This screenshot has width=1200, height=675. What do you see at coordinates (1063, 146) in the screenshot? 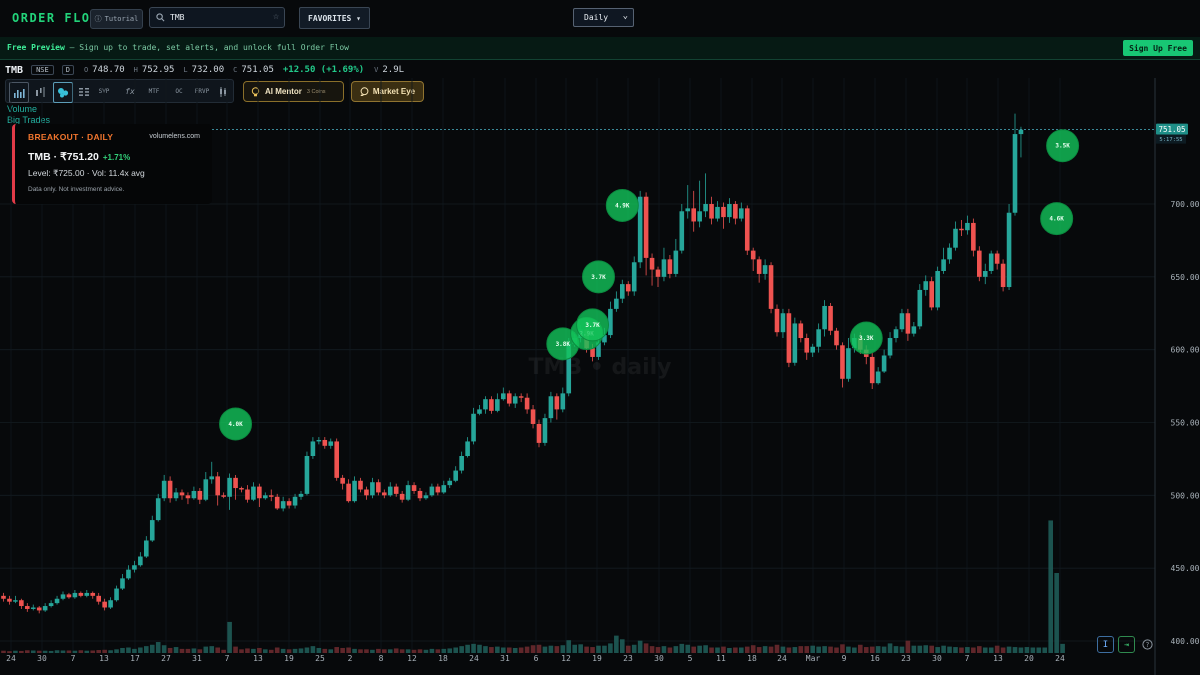
I see `big-trade-bubble: 3.5K` at bounding box center [1063, 146].